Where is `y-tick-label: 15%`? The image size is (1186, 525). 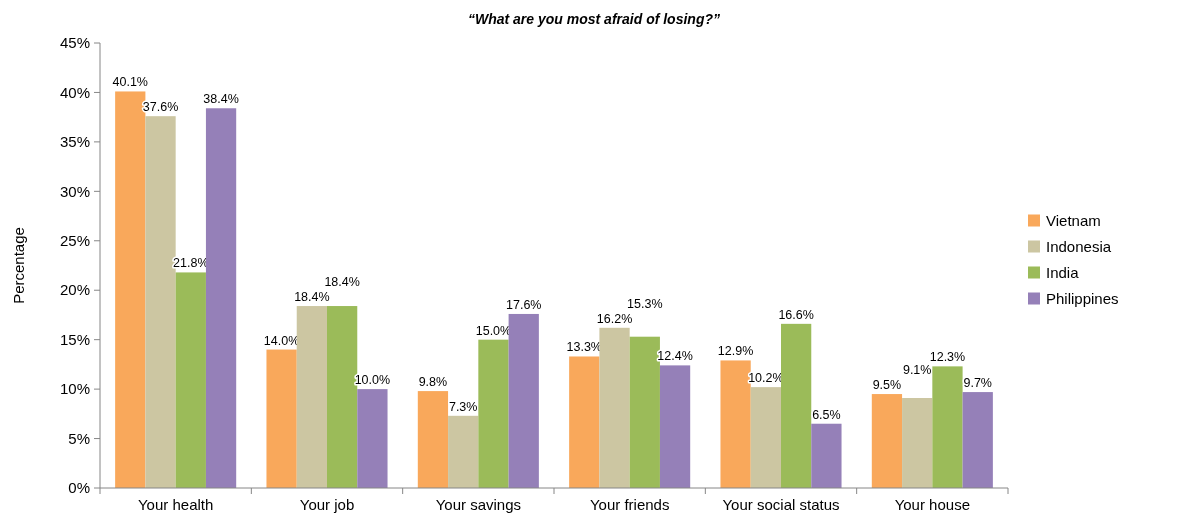 y-tick-label: 15% is located at coordinates (74, 339).